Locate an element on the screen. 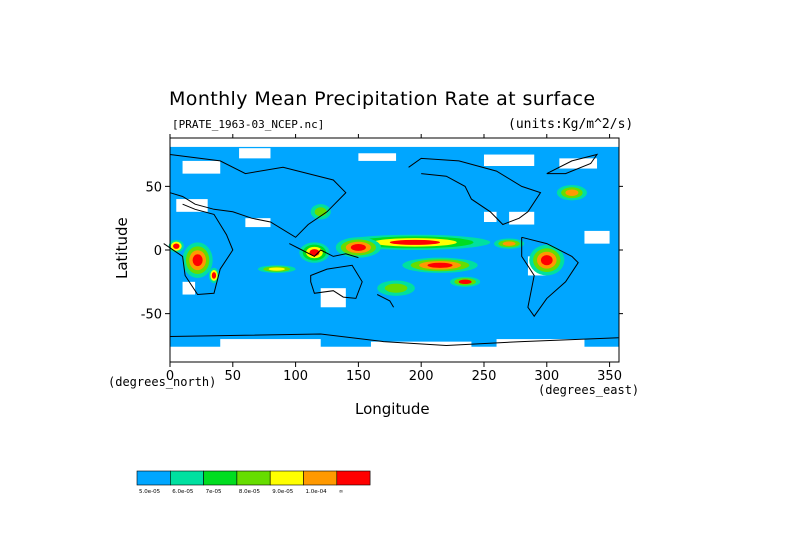 The width and height of the screenshot is (789, 558). x-tick-label: 250 is located at coordinates (484, 376).